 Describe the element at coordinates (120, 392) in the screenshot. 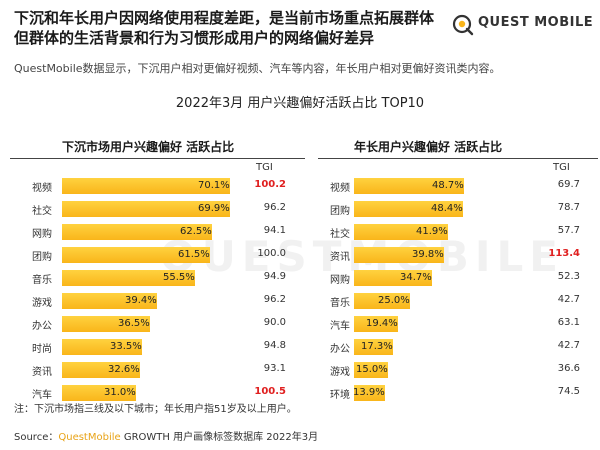

I see `value-label: 31.0%` at that location.